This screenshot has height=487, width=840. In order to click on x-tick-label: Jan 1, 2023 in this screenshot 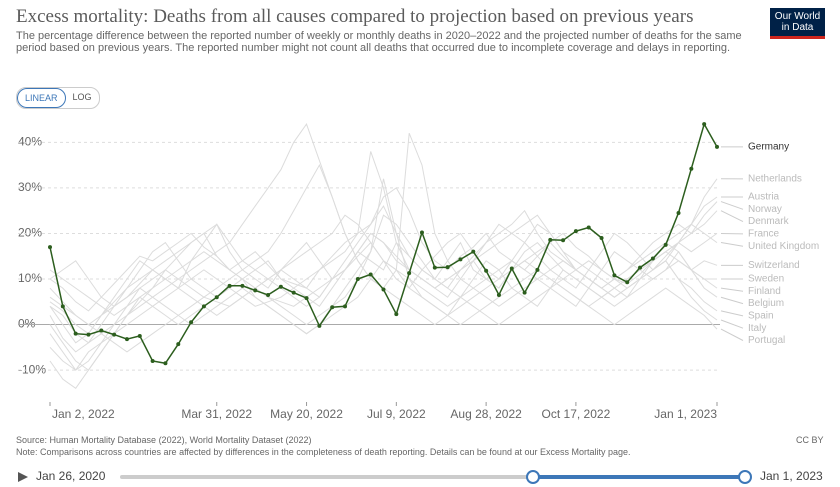, I will do `click(685, 414)`.